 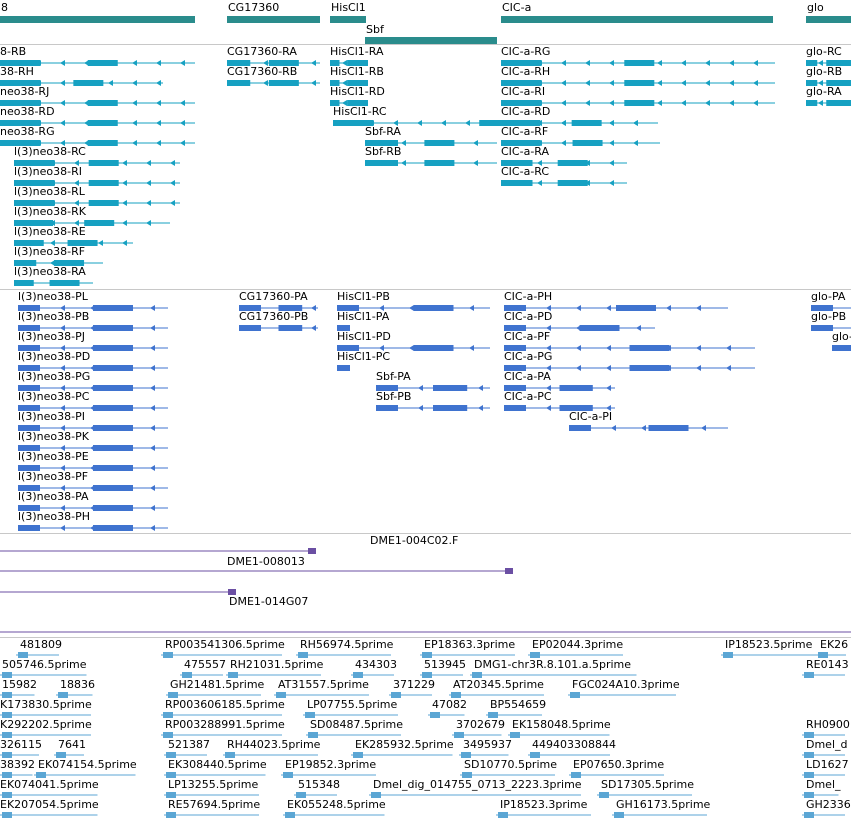 I want to click on est-label: EK158048.5prime, so click(x=561, y=724).